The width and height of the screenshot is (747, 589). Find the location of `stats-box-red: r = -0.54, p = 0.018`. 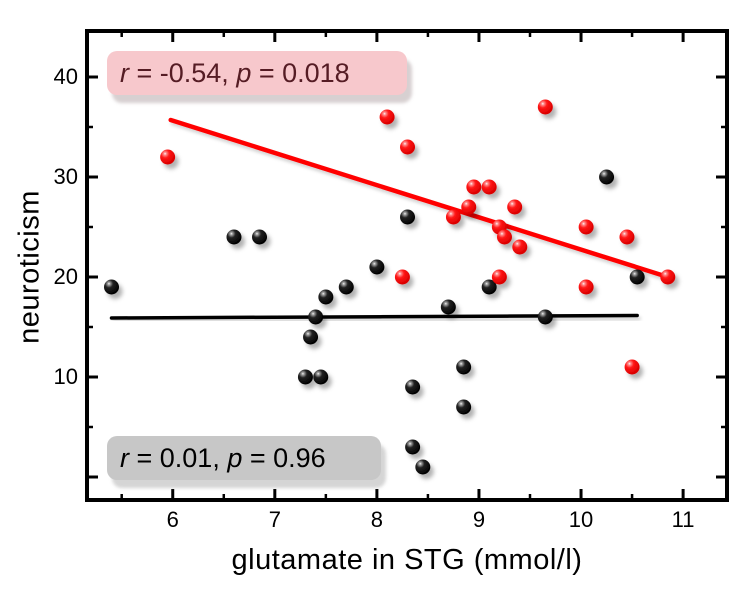

stats-box-red: r = -0.54, p = 0.018 is located at coordinates (257, 73).